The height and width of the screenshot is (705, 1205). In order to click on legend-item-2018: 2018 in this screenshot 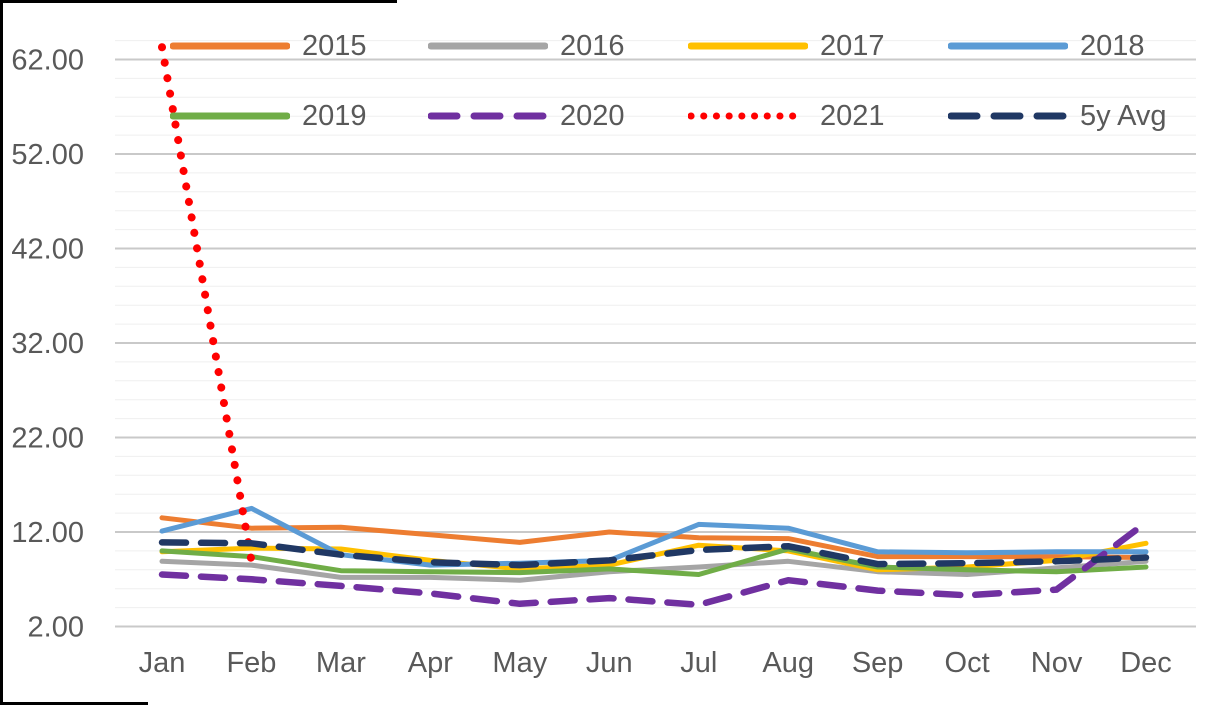, I will do `click(1046, 46)`.